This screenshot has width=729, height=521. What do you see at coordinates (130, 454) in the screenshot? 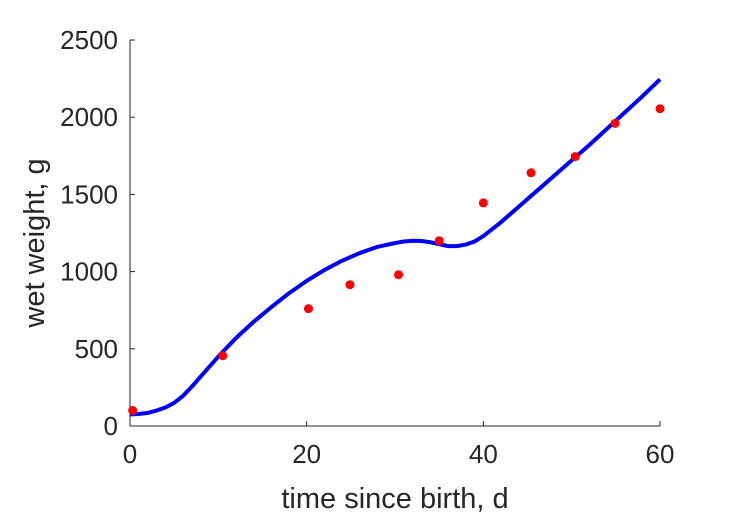
I see `x-tick-label: 0` at bounding box center [130, 454].